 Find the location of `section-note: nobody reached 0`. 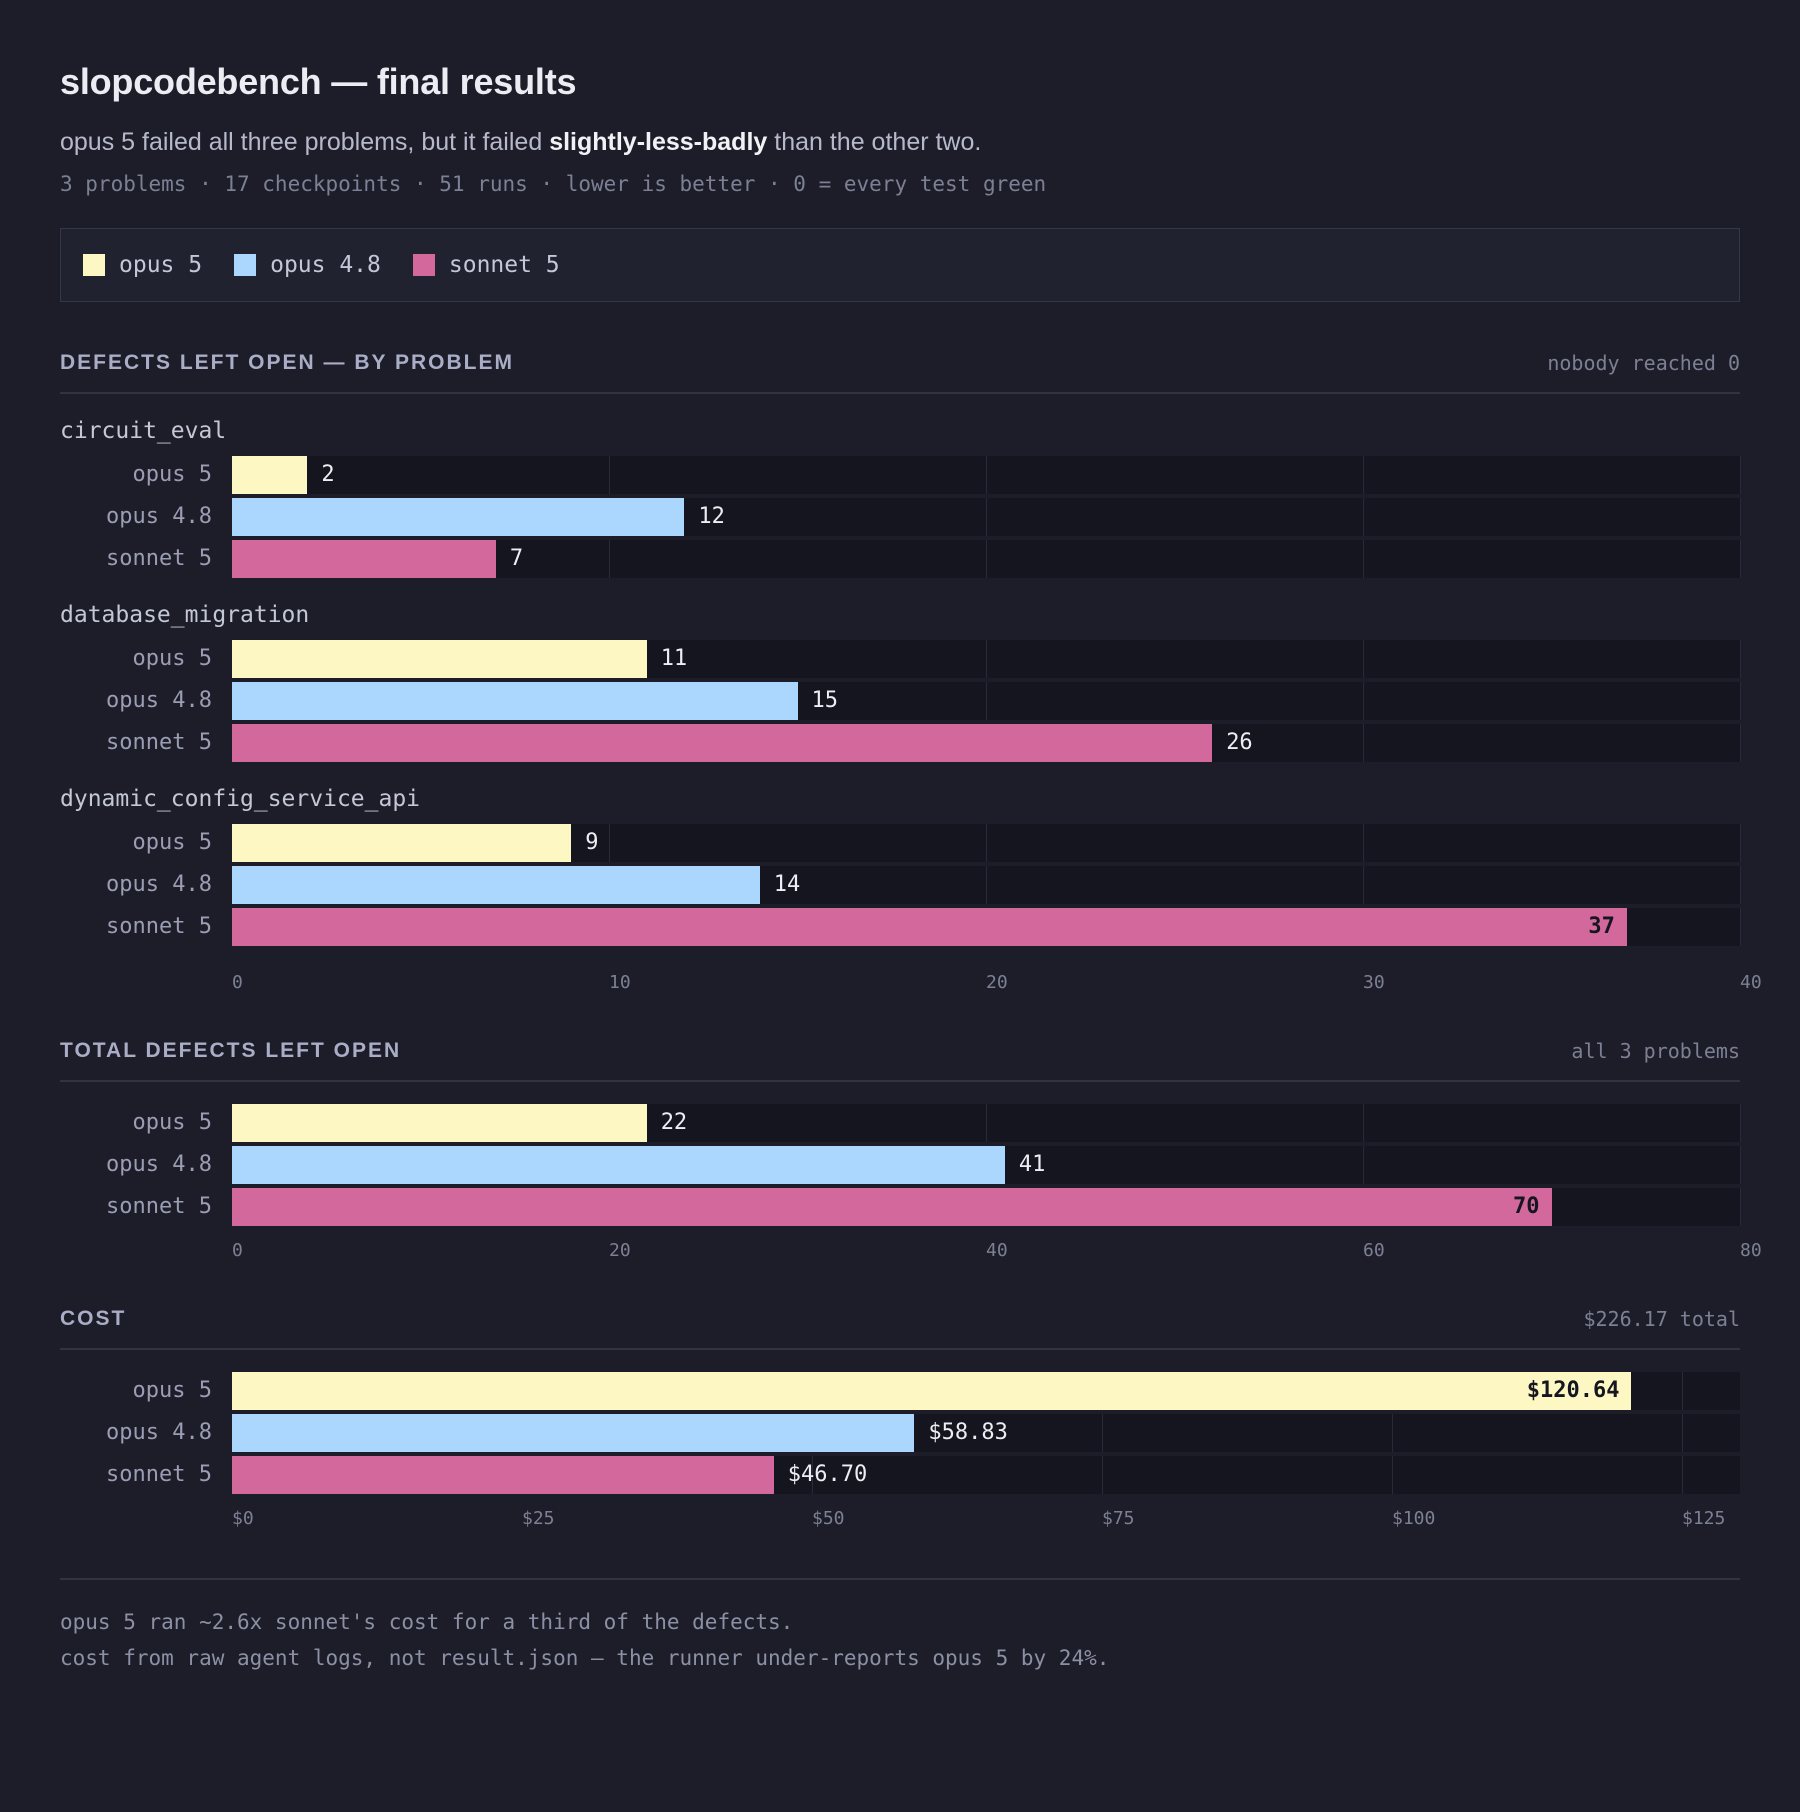

section-note: nobody reached 0 is located at coordinates (1643, 363).